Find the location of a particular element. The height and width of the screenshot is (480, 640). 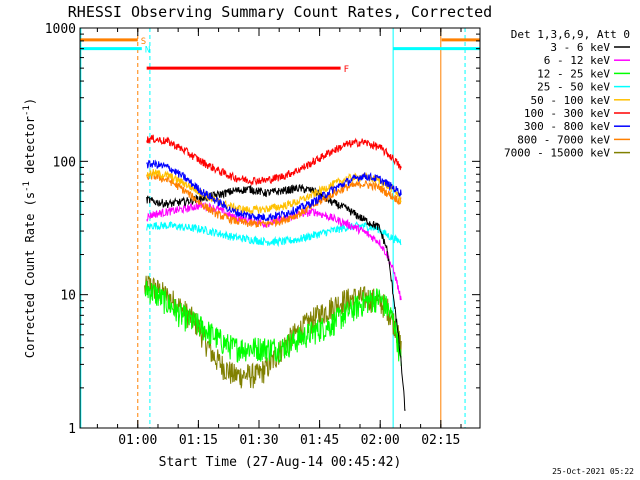

flag-label-n: N is located at coordinates (147, 51).